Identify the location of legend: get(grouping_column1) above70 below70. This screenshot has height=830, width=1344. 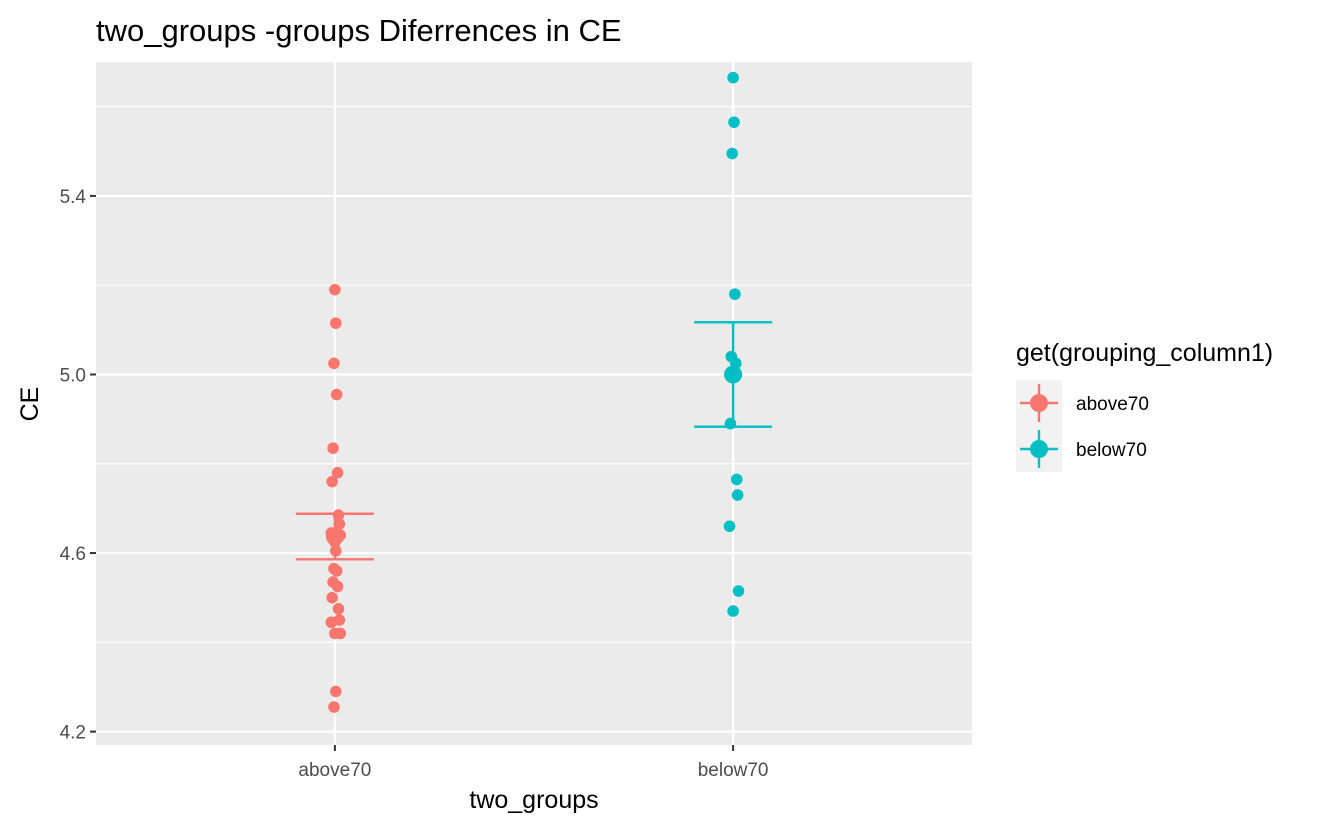
(1144, 405).